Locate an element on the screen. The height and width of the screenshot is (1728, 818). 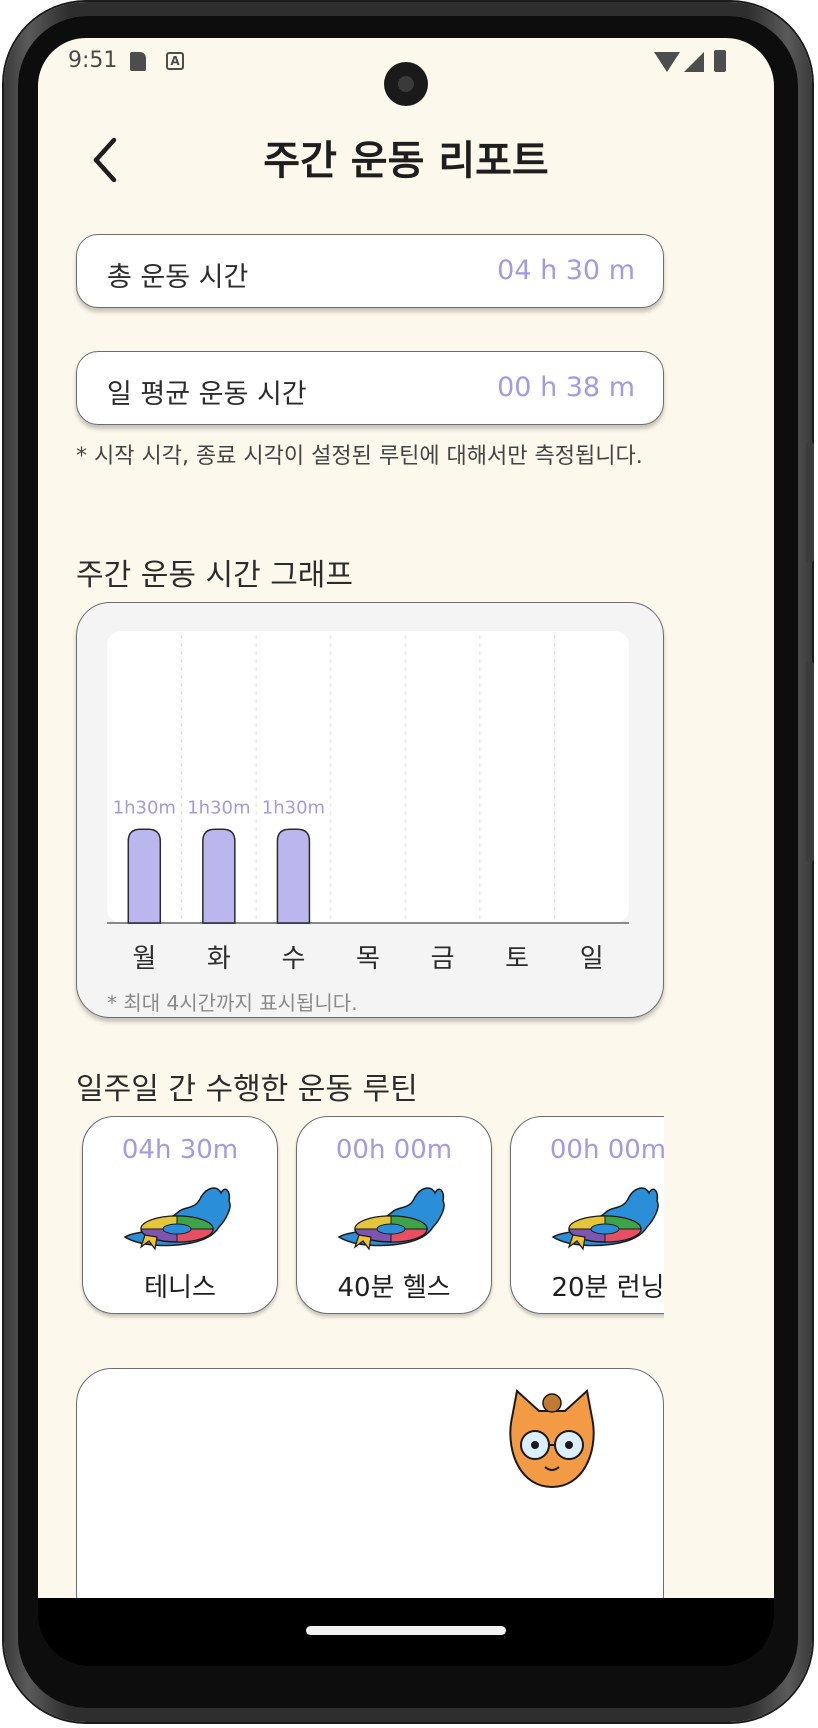
battery-icon is located at coordinates (720, 61).